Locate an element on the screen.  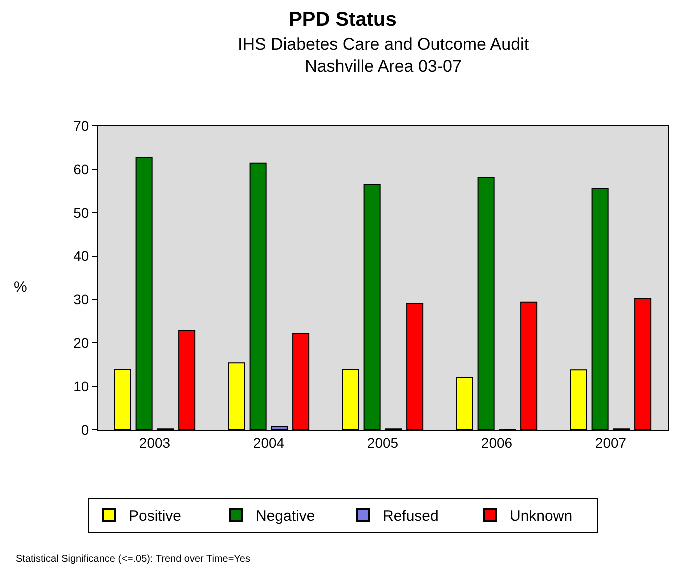
chart-subtitle: IHS Diabetes Care and Outcome Audit Nashville Area 03-07 is located at coordinates (384, 55).